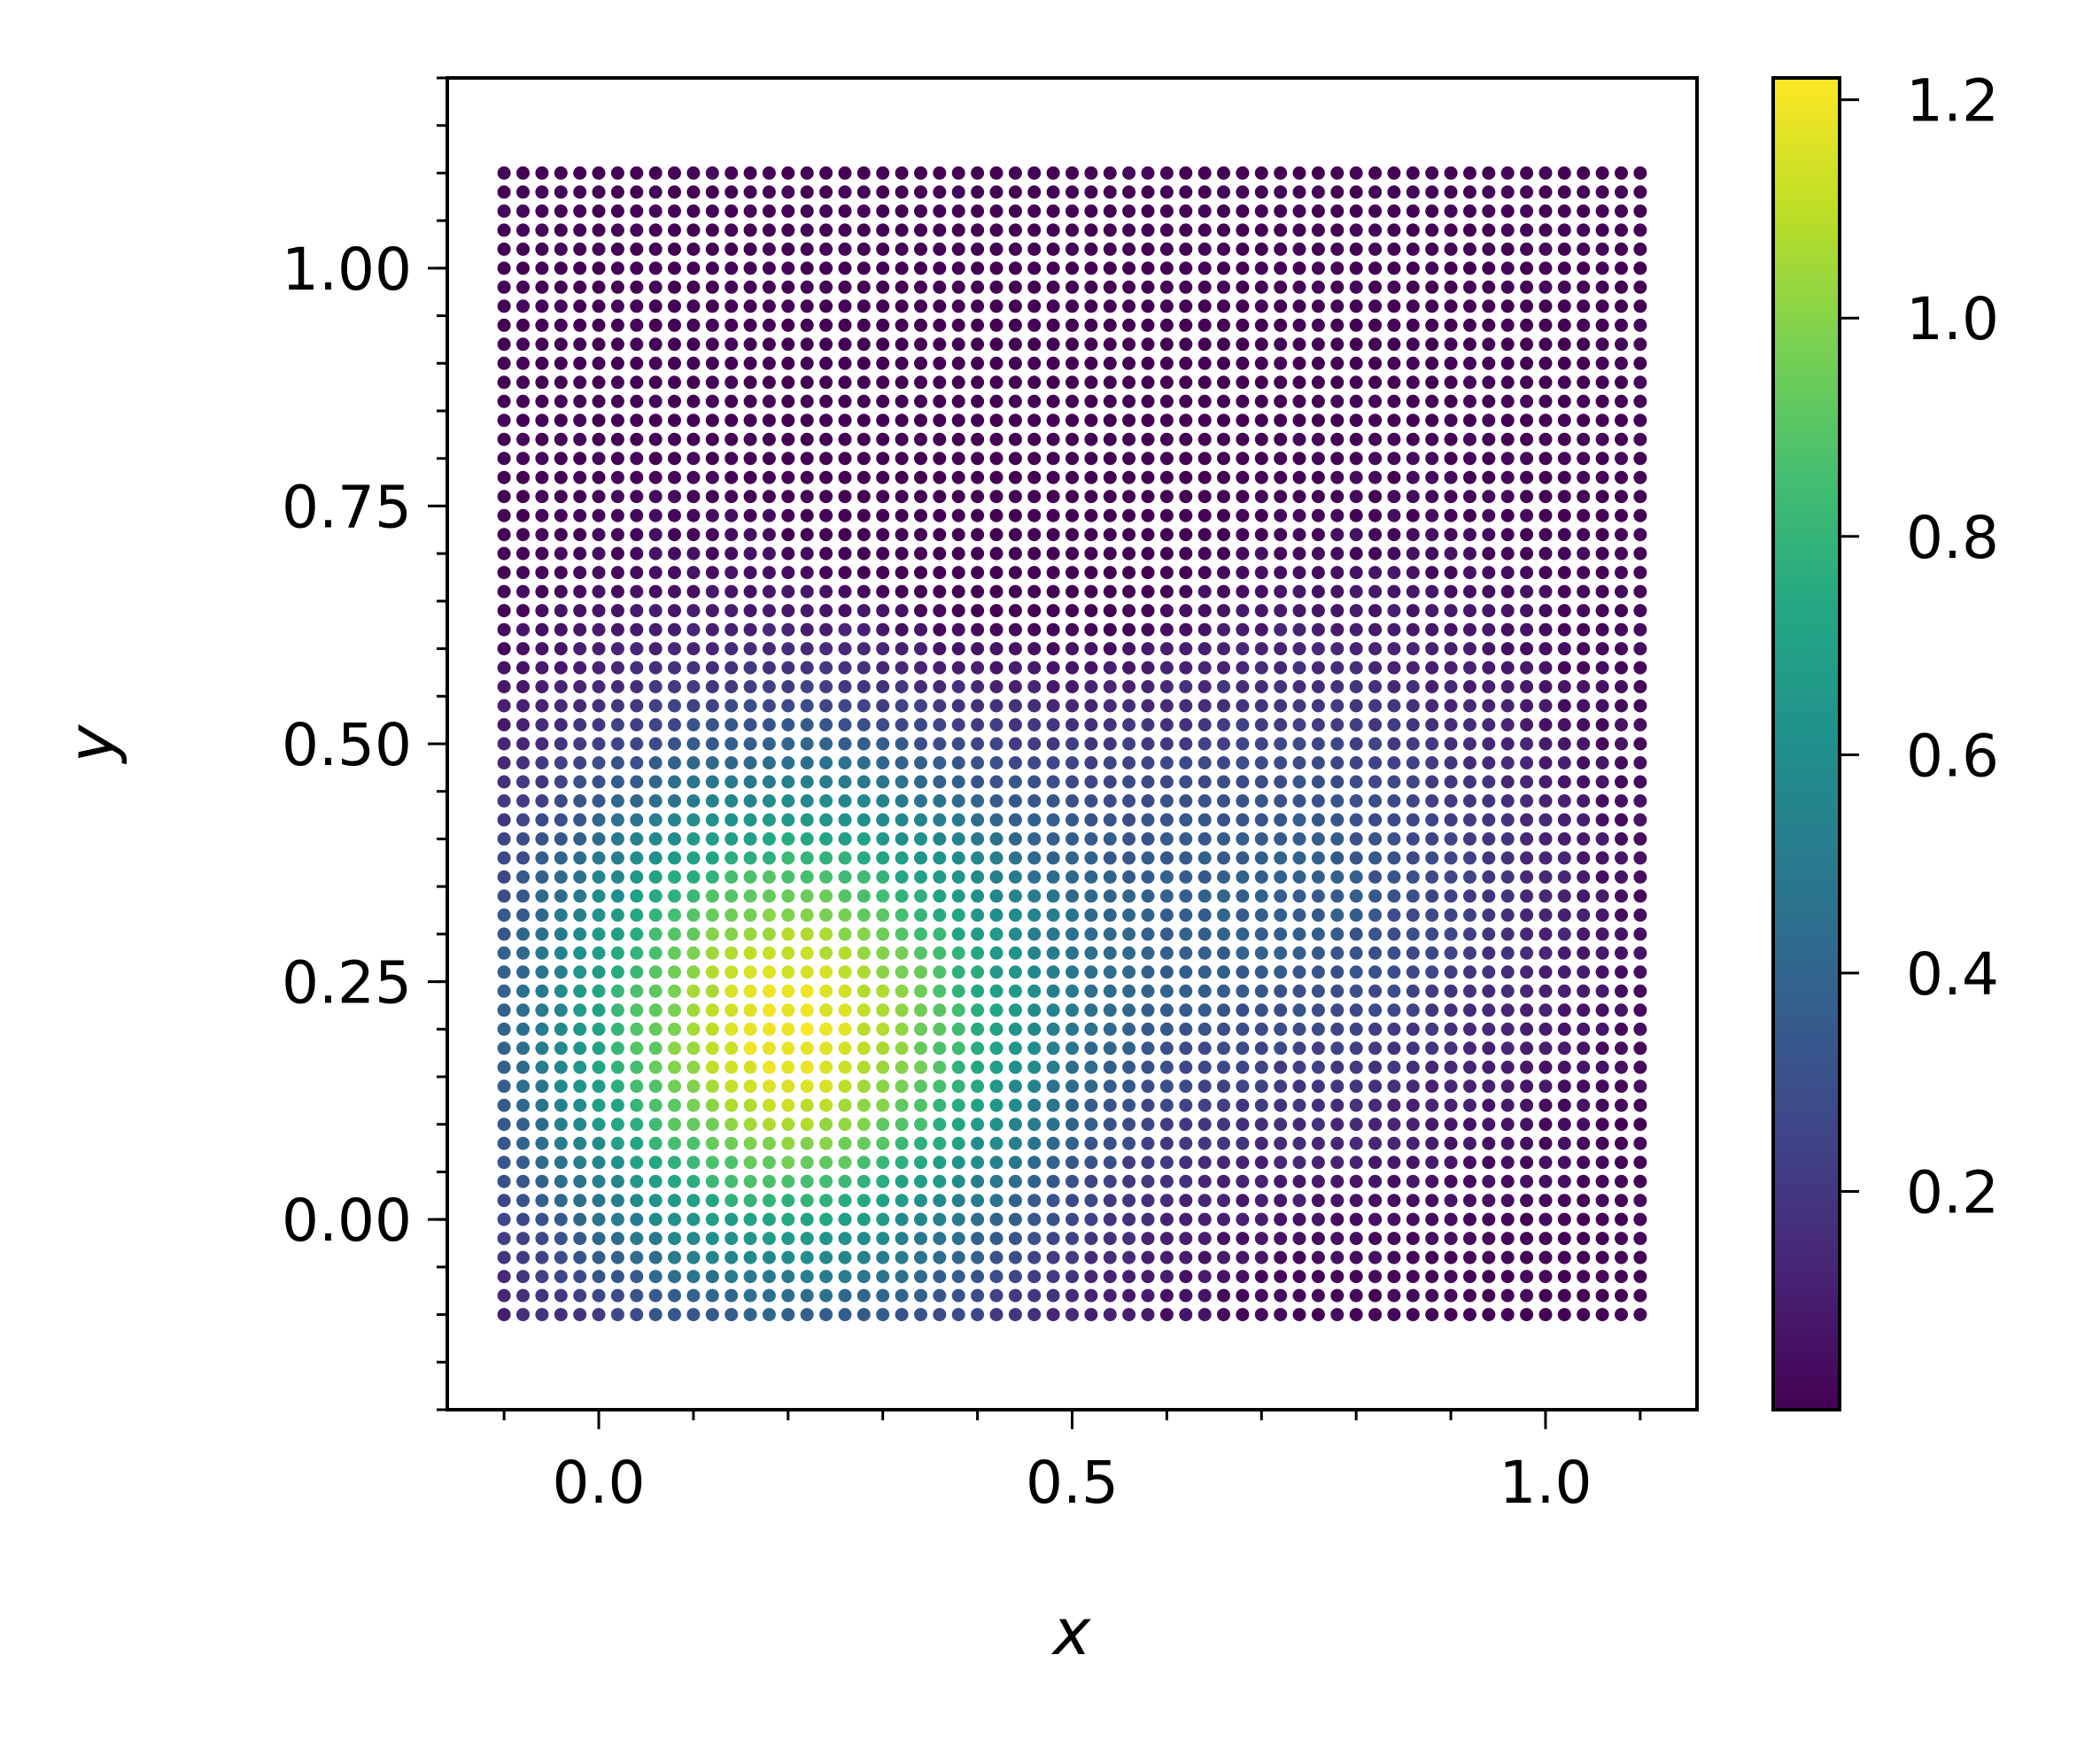 The height and width of the screenshot is (1740, 2100). I want to click on y-tick-label: 0.00, so click(347, 1221).